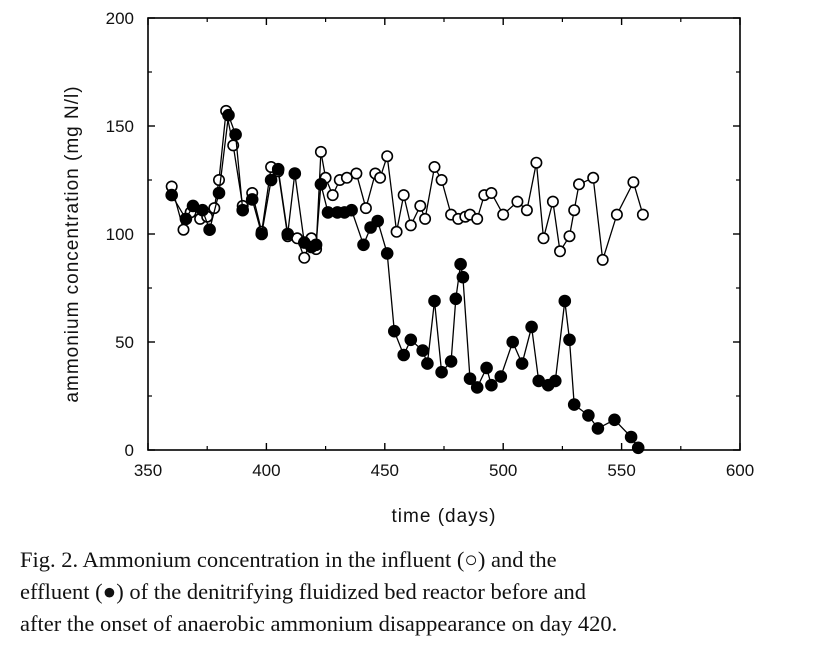 This screenshot has height=649, width=814. I want to click on y-tick-label: 200, so click(120, 18).